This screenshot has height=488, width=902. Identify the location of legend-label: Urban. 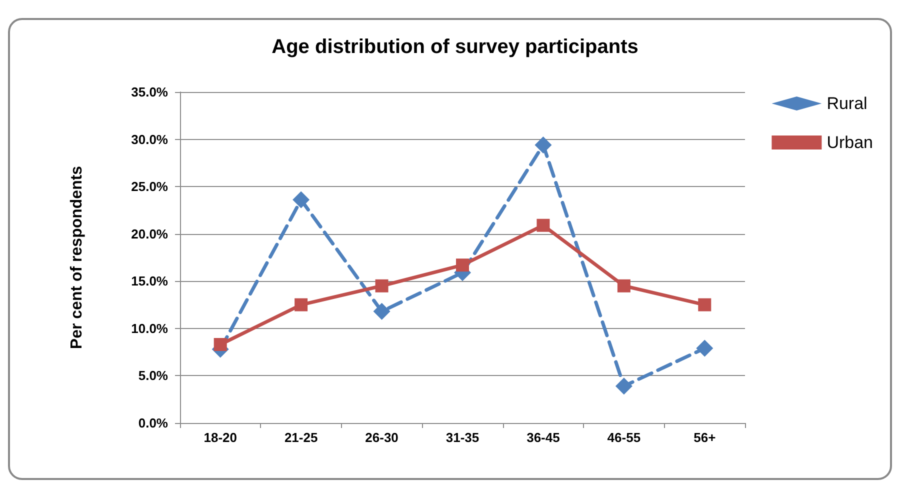
(850, 142).